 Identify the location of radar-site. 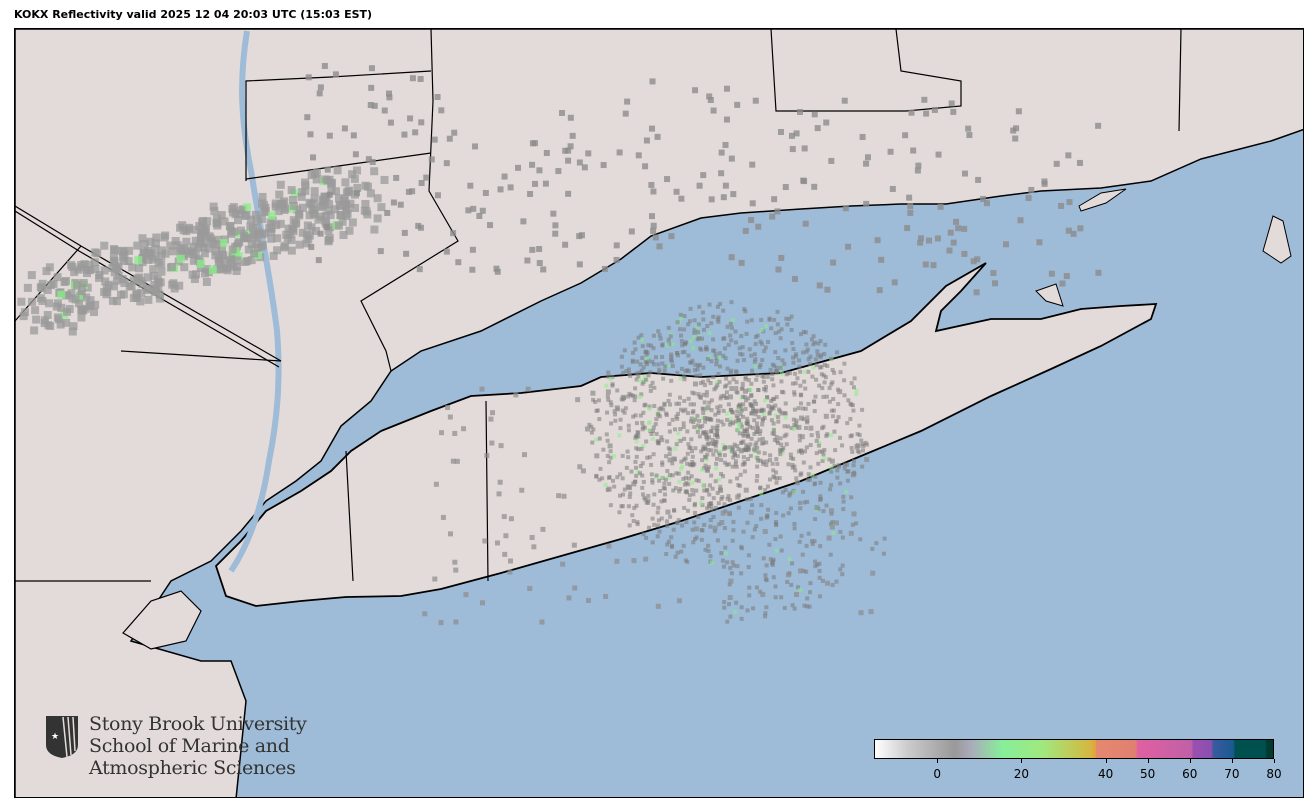
(726, 433).